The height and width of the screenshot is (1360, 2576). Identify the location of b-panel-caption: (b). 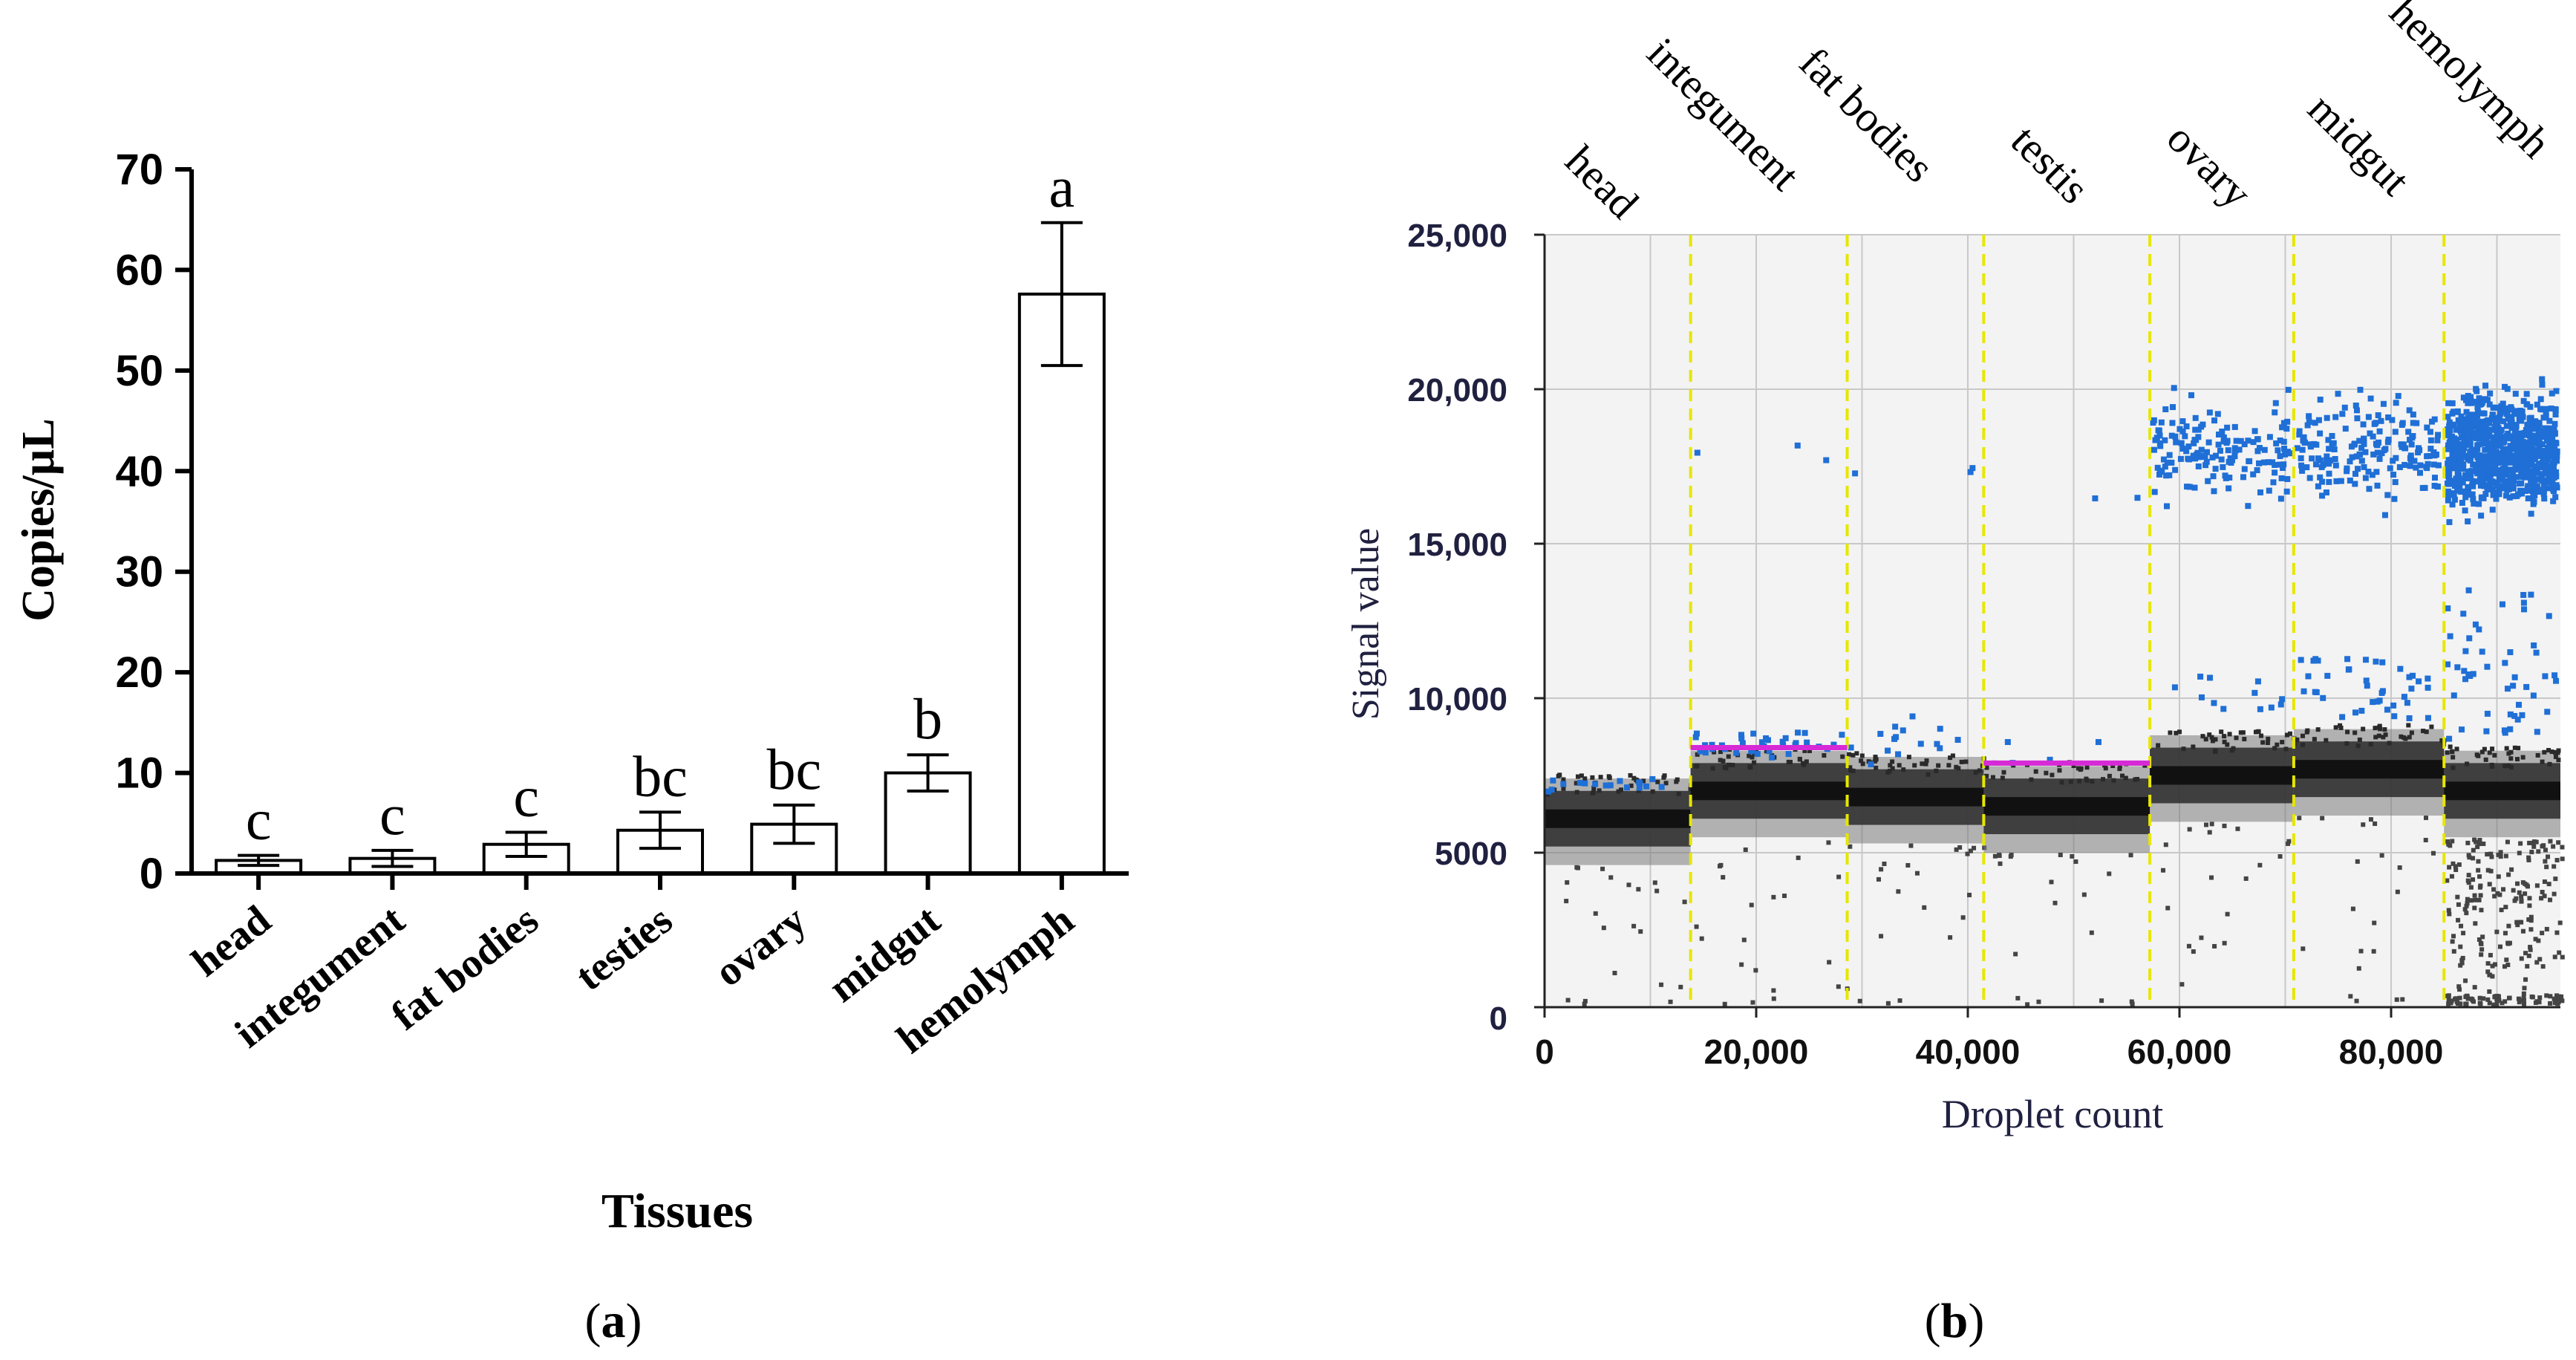
(1955, 1321).